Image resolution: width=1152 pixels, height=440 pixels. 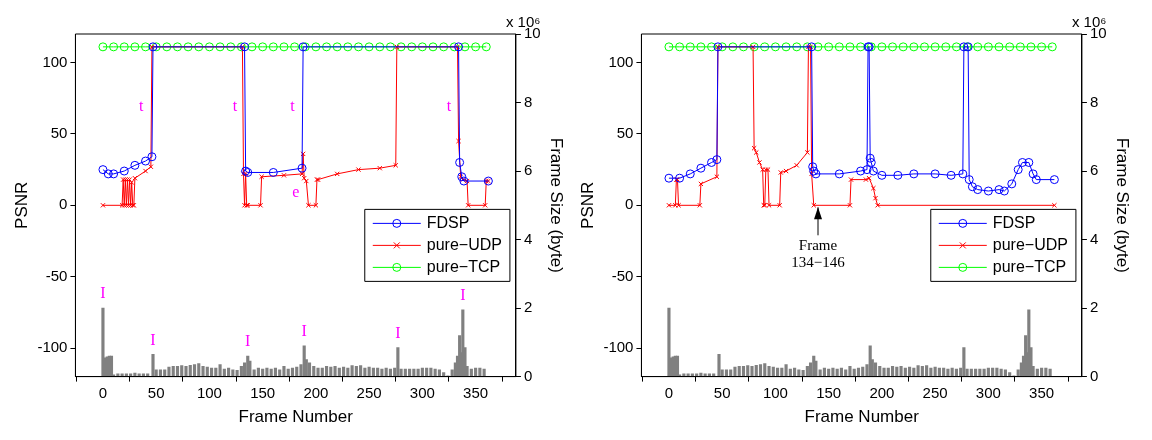 What do you see at coordinates (528, 101) in the screenshot?
I see `y2-tick-label: 8` at bounding box center [528, 101].